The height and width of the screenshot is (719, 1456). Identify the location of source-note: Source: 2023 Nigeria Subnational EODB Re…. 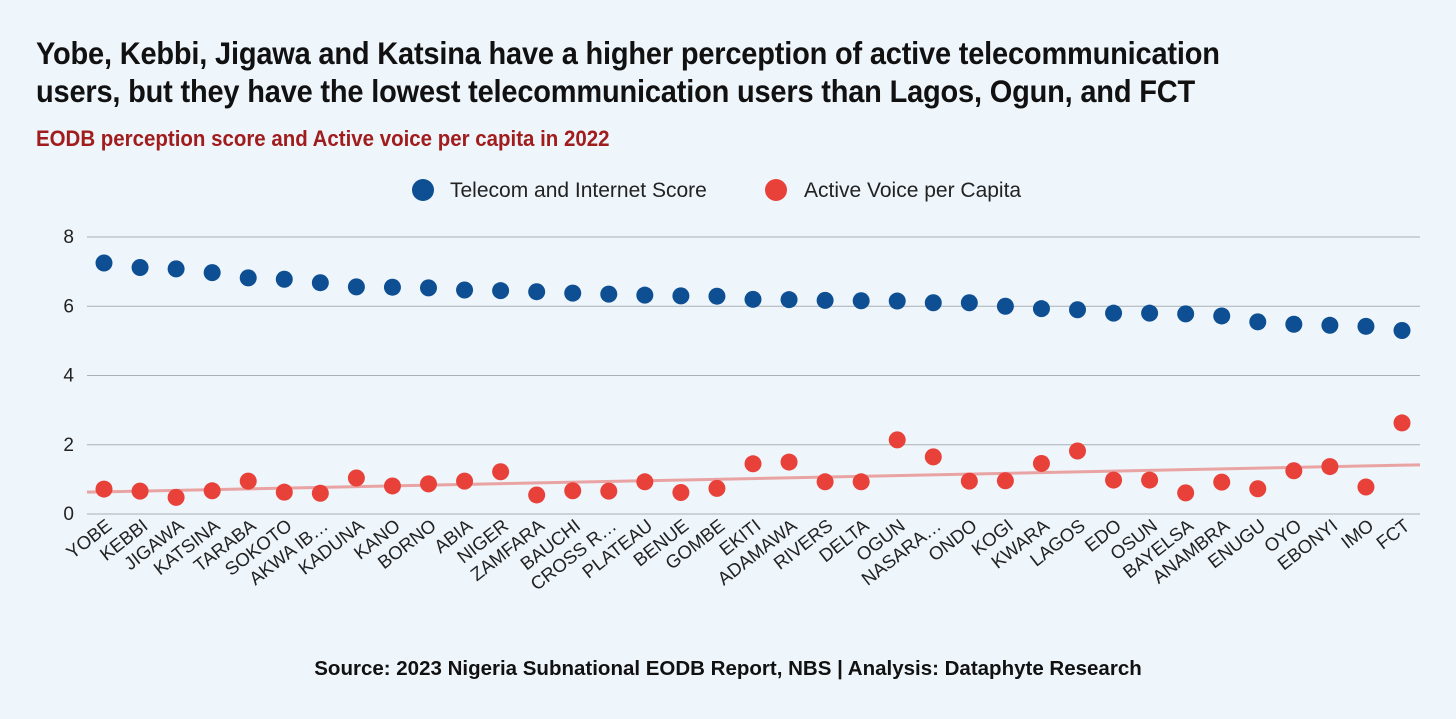
(728, 668).